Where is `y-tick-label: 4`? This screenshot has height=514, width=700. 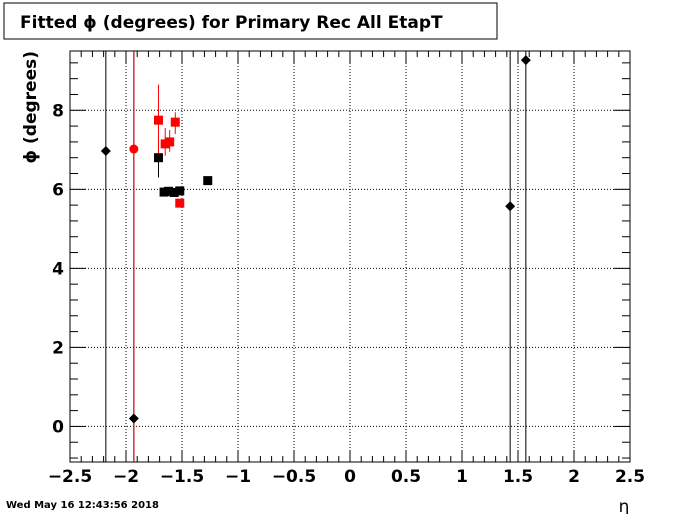
y-tick-label: 4 is located at coordinates (58, 269).